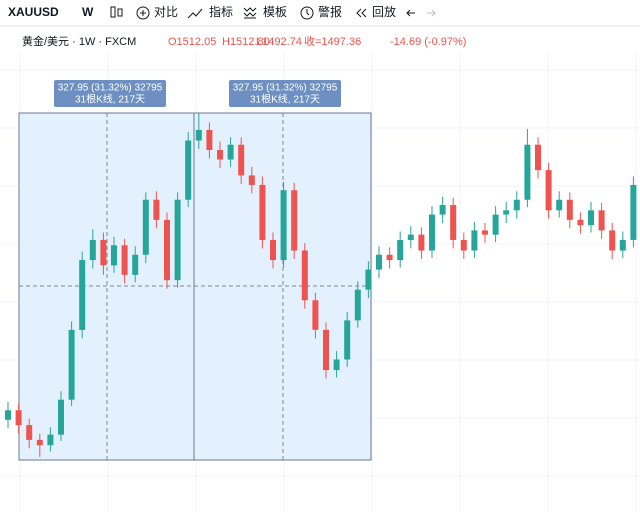 Image resolution: width=640 pixels, height=517 pixels. Describe the element at coordinates (221, 11) in the screenshot. I see `toolbar-item: 指标` at that location.